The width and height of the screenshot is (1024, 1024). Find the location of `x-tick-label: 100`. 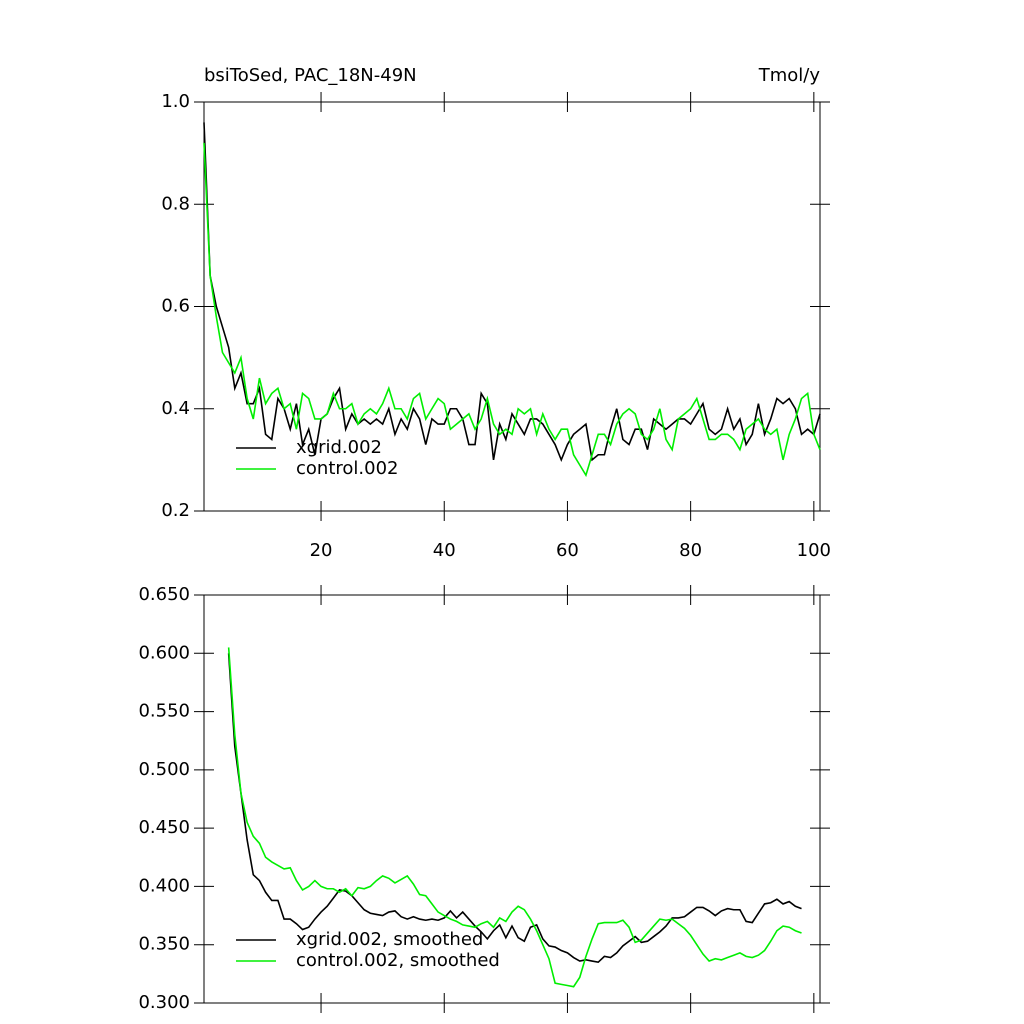

x-tick-label: 100 is located at coordinates (814, 550).